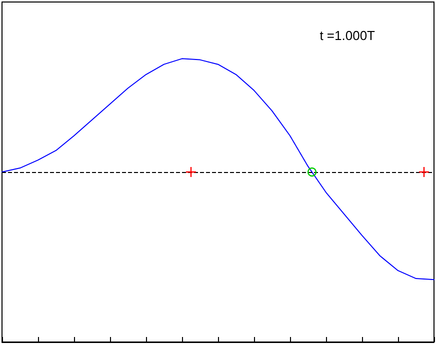 Image resolution: width=436 pixels, height=344 pixels. I want to click on text: t =1.000T, so click(348, 35).